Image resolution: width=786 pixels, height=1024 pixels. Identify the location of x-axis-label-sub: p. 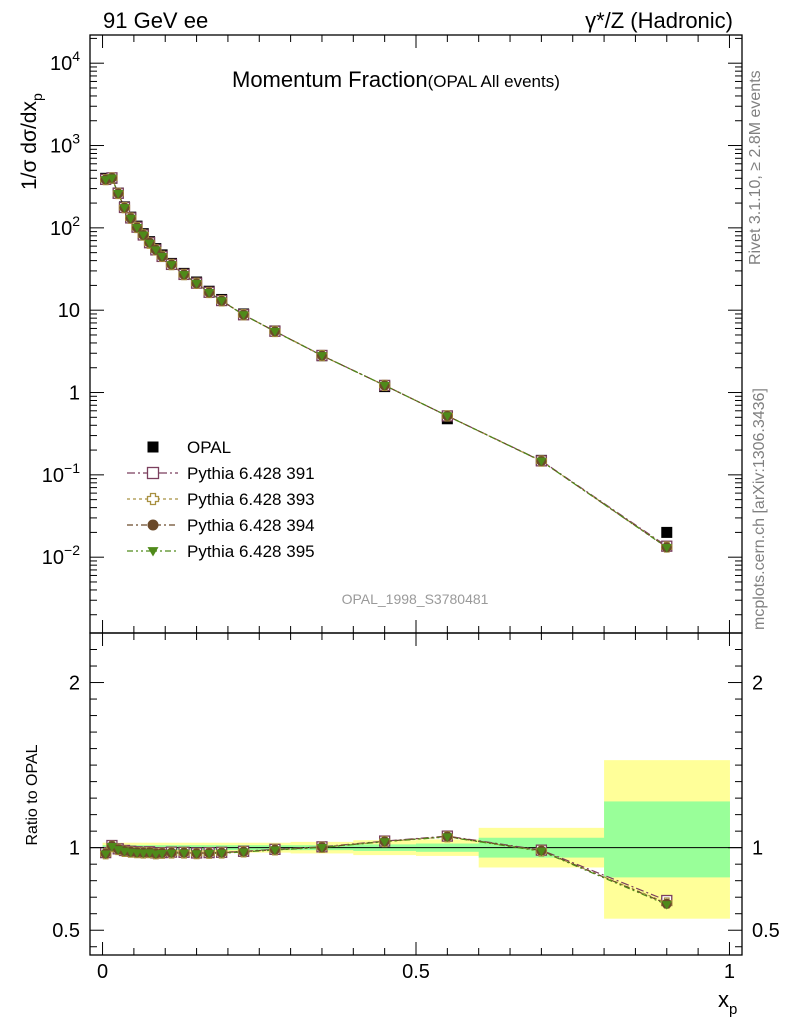
(733, 1009).